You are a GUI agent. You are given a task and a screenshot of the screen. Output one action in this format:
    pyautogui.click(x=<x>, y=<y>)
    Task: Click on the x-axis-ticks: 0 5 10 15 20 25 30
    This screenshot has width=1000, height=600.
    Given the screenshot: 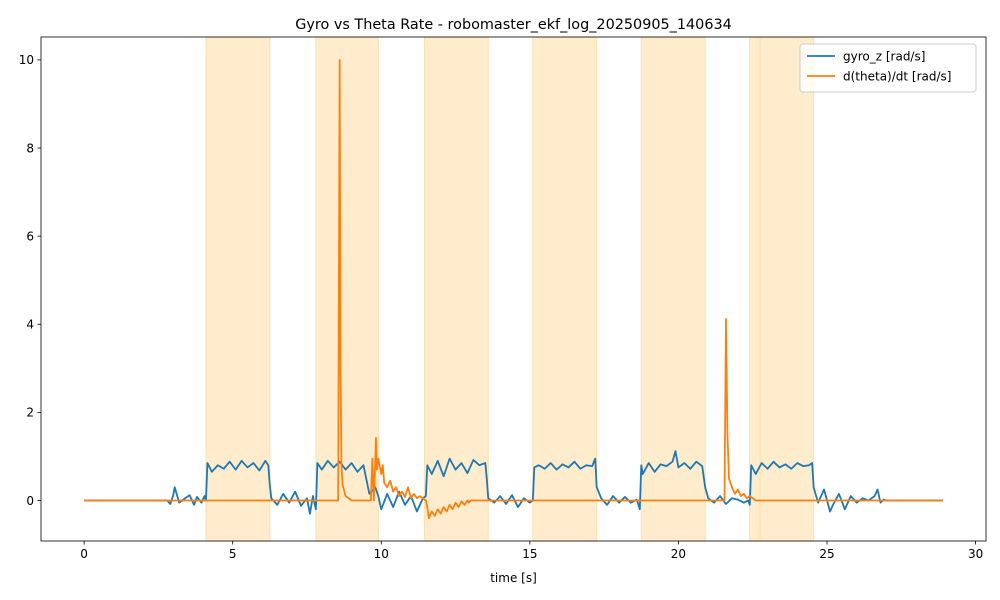 What is the action you would take?
    pyautogui.click(x=531, y=551)
    